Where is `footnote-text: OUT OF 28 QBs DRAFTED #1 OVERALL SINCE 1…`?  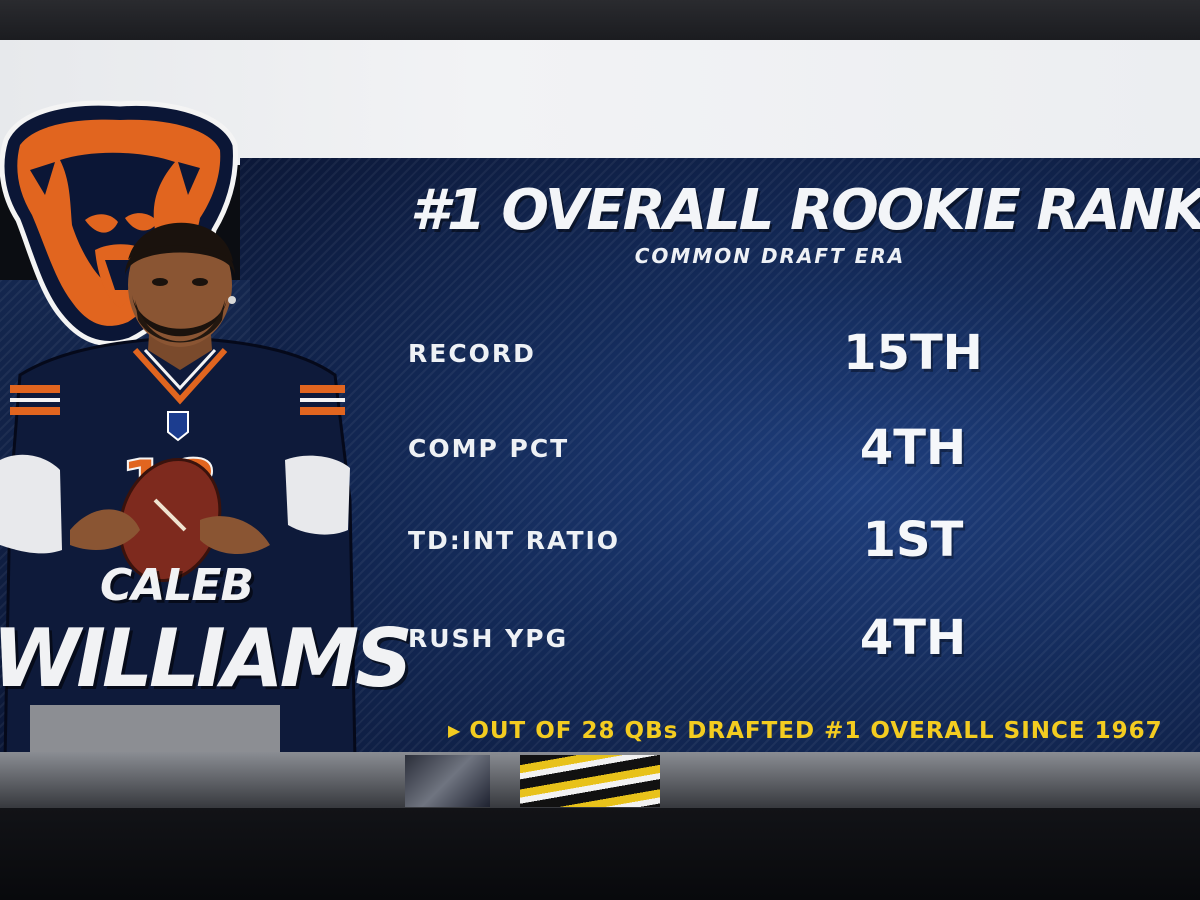 footnote-text: OUT OF 28 QBs DRAFTED #1 OVERALL SINCE 1… is located at coordinates (816, 731).